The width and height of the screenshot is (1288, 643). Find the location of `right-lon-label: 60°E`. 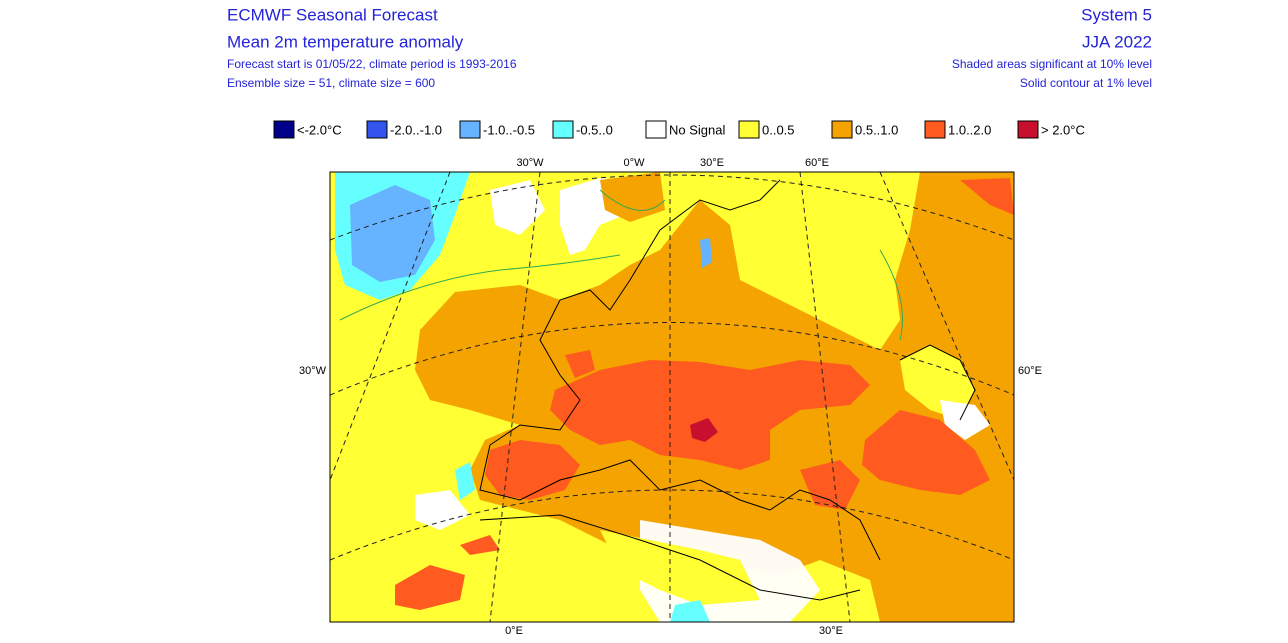

right-lon-label: 60°E is located at coordinates (1030, 371).